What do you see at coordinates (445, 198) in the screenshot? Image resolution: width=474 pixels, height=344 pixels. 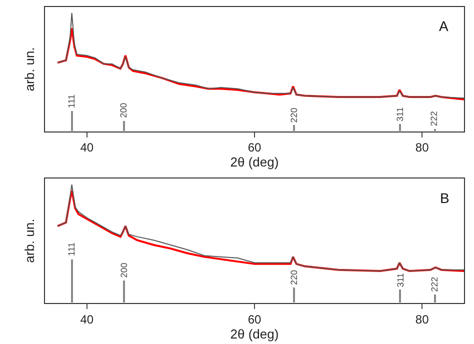 I see `annotation: B` at bounding box center [445, 198].